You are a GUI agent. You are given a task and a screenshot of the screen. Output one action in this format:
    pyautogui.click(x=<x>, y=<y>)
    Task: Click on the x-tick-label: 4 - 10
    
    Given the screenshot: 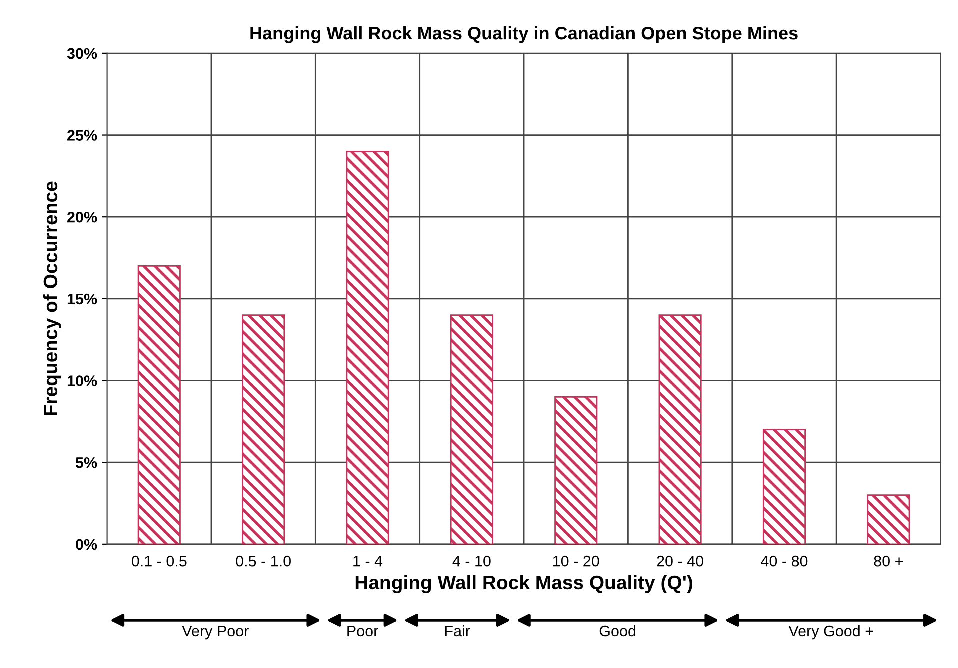 What is the action you would take?
    pyautogui.click(x=471, y=561)
    